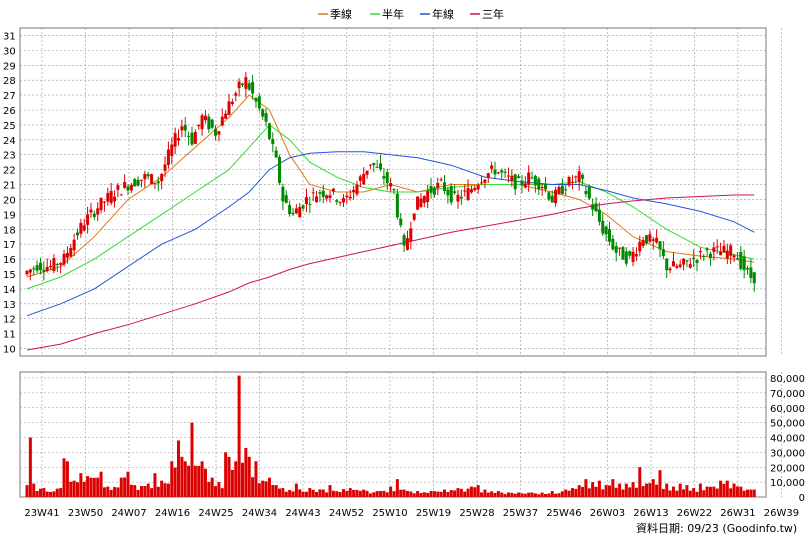 The width and height of the screenshot is (808, 540). Describe the element at coordinates (443, 14) in the screenshot. I see `legend-label: 年線` at that location.